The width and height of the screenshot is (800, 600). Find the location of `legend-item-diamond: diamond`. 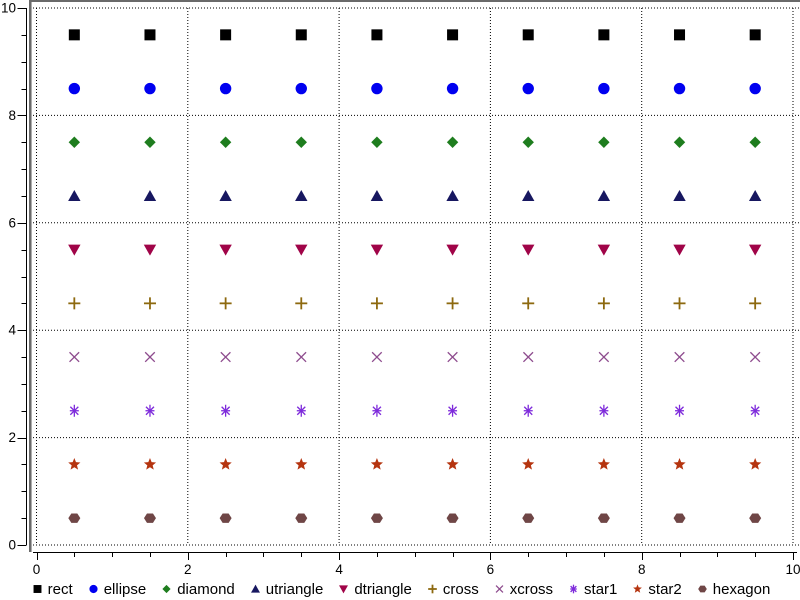

legend-item-diamond: diamond is located at coordinates (197, 589).